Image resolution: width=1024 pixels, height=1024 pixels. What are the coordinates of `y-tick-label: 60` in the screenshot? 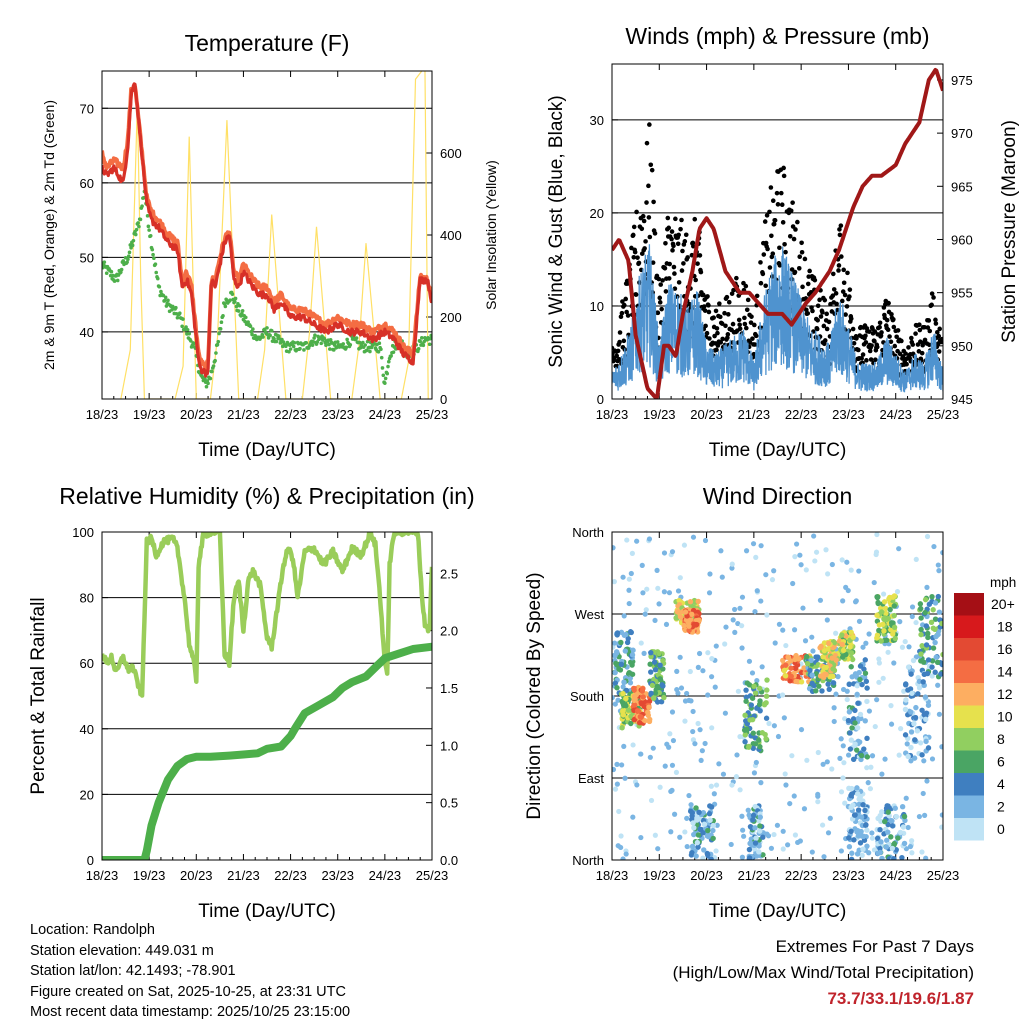 It's located at (87, 663).